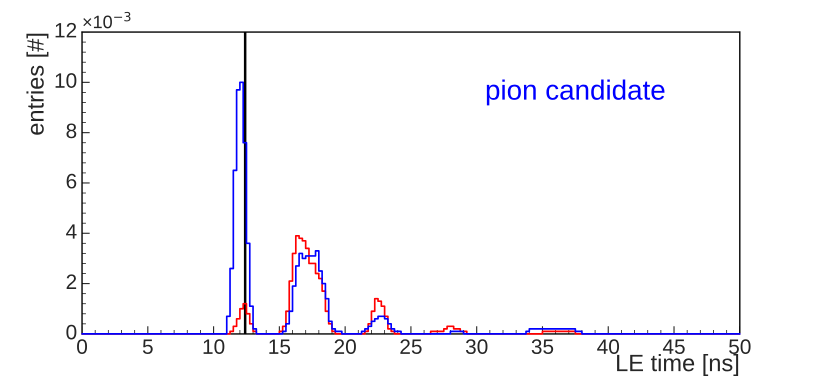 The image size is (822, 386). What do you see at coordinates (279, 347) in the screenshot?
I see `x-tick-label: 15` at bounding box center [279, 347].